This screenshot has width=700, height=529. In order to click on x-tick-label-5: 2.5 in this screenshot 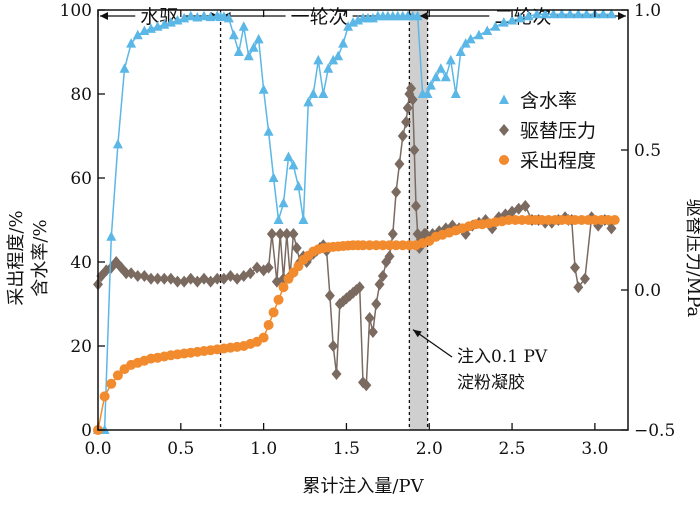, I will do `click(512, 449)`.